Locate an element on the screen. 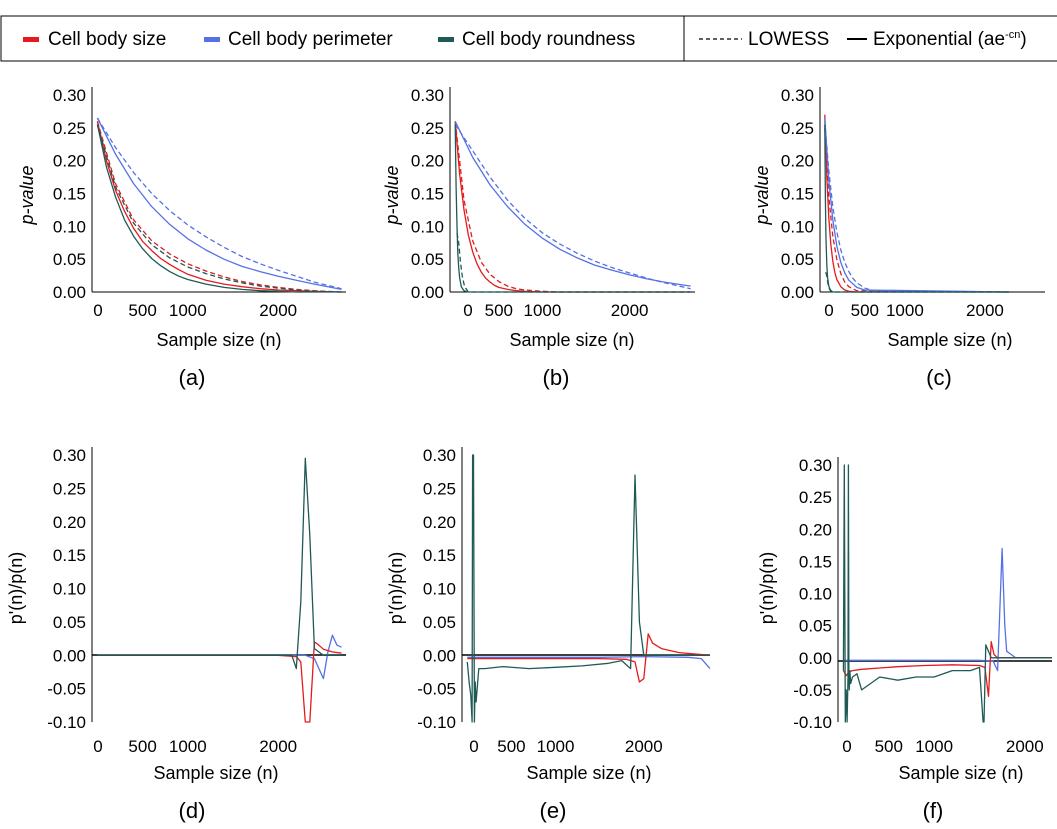 The image size is (1057, 829). panel-b-lines: 0.30 0.25 0.20 0.15 0.10 0.05 0.00 0 500 1000 2000 is located at coordinates (553, 203).